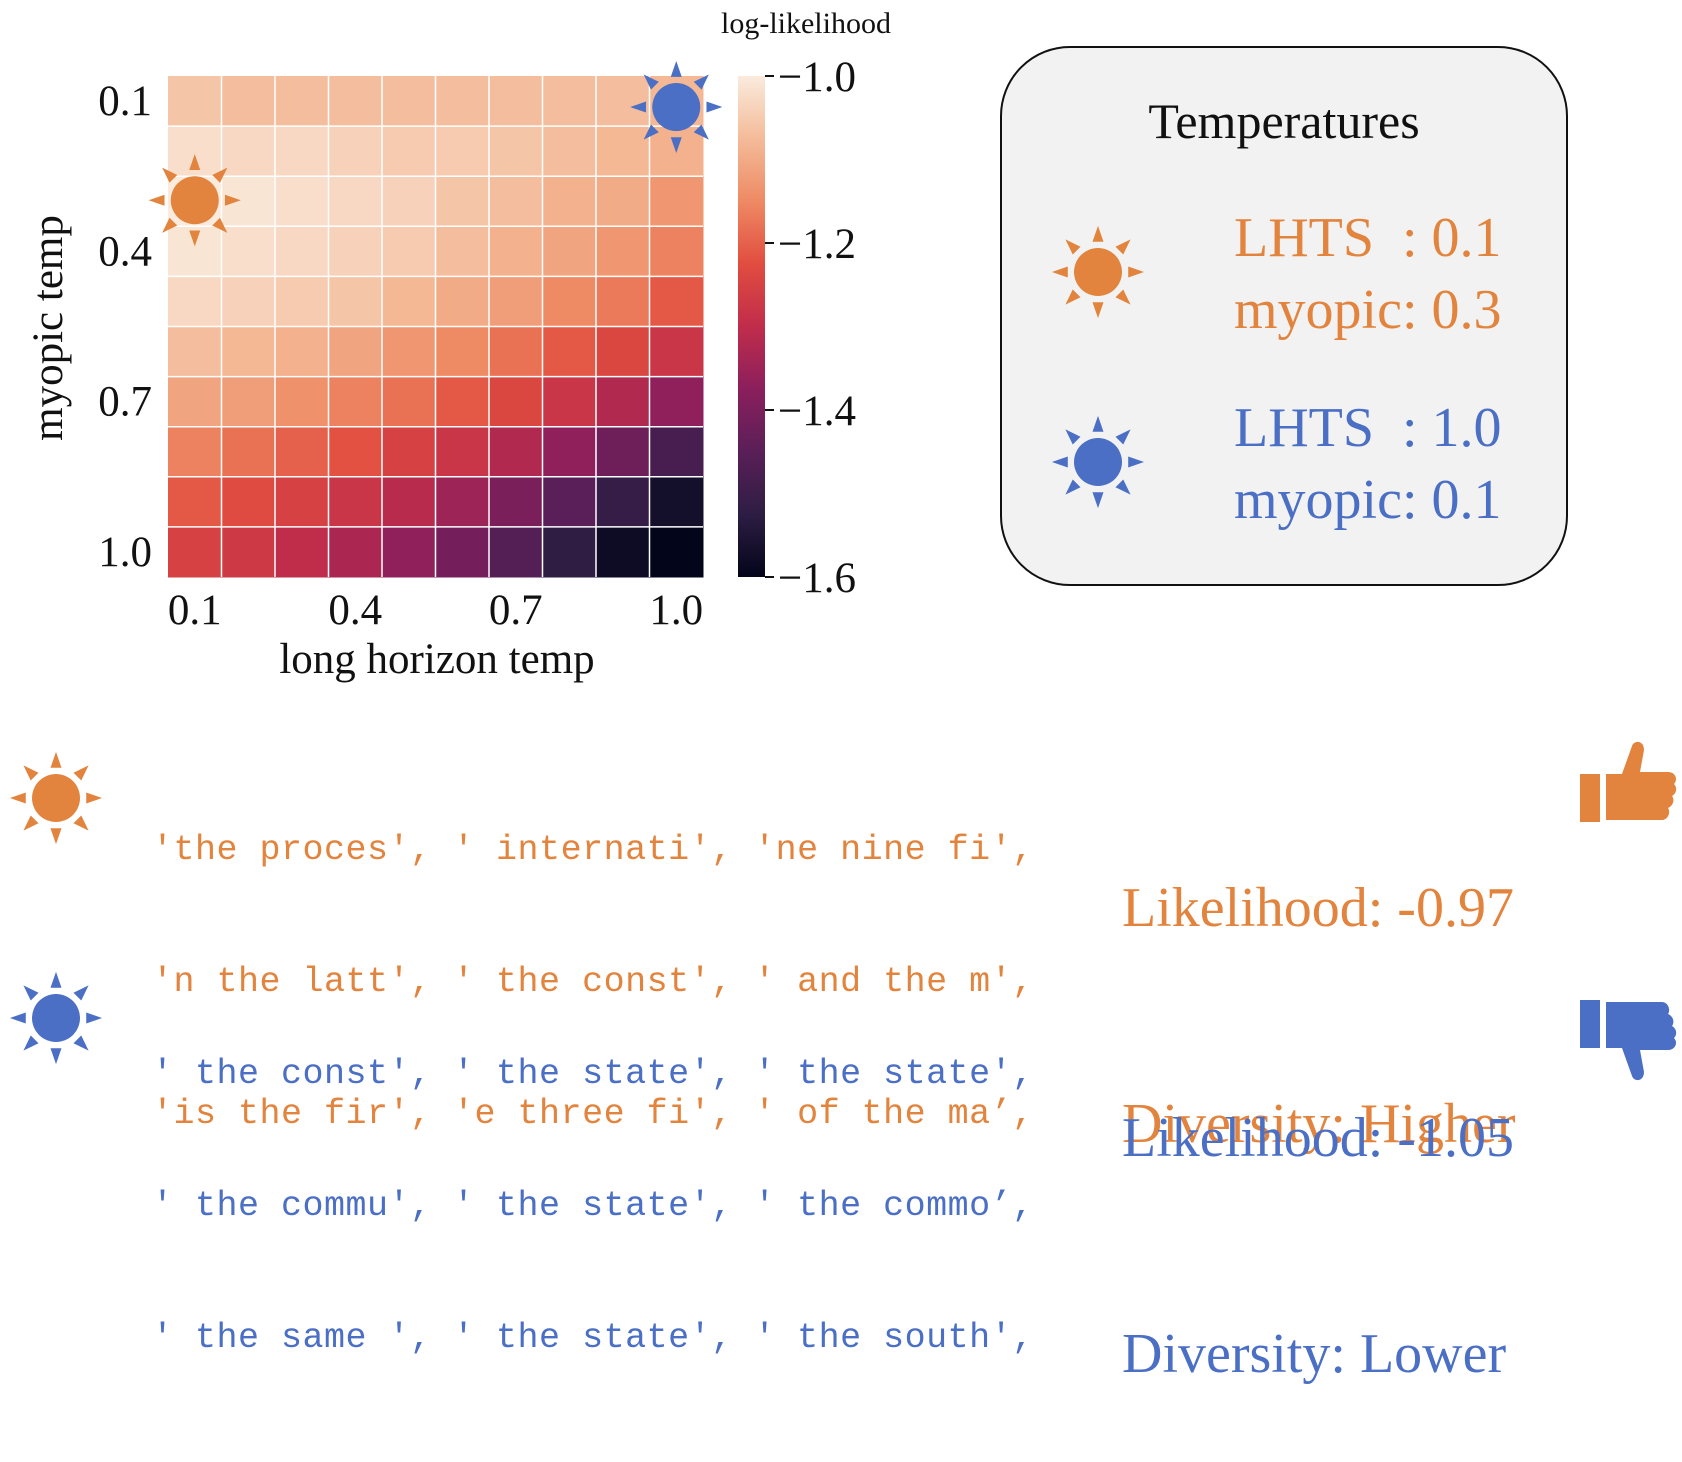 The height and width of the screenshot is (1462, 1682). What do you see at coordinates (1628, 781) in the screenshot?
I see `thumbs-up-icon` at bounding box center [1628, 781].